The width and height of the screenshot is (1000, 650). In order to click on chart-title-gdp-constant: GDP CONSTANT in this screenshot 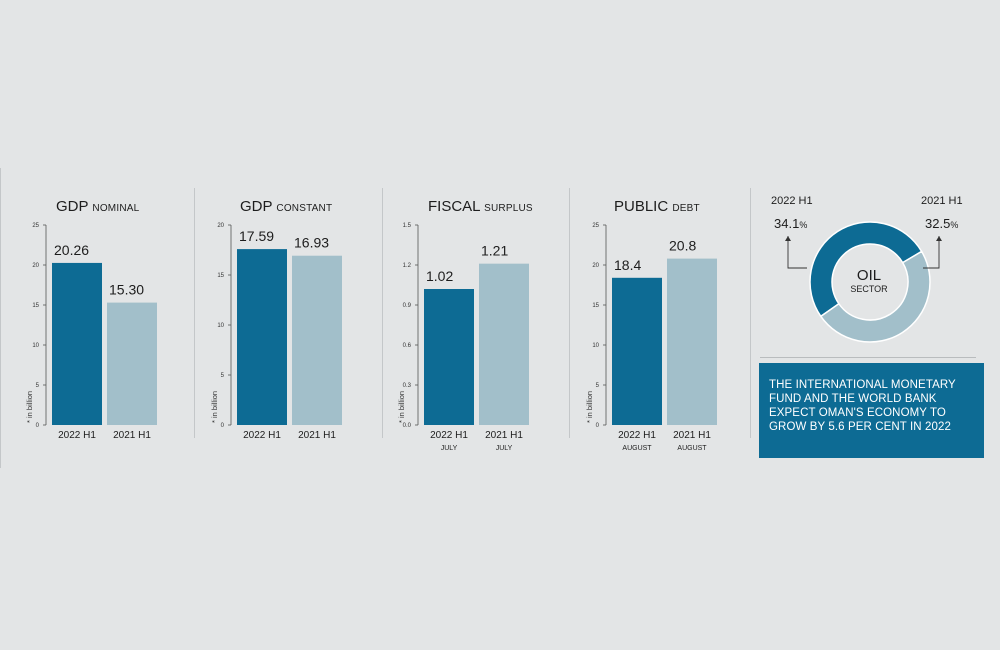, I will do `click(286, 206)`.